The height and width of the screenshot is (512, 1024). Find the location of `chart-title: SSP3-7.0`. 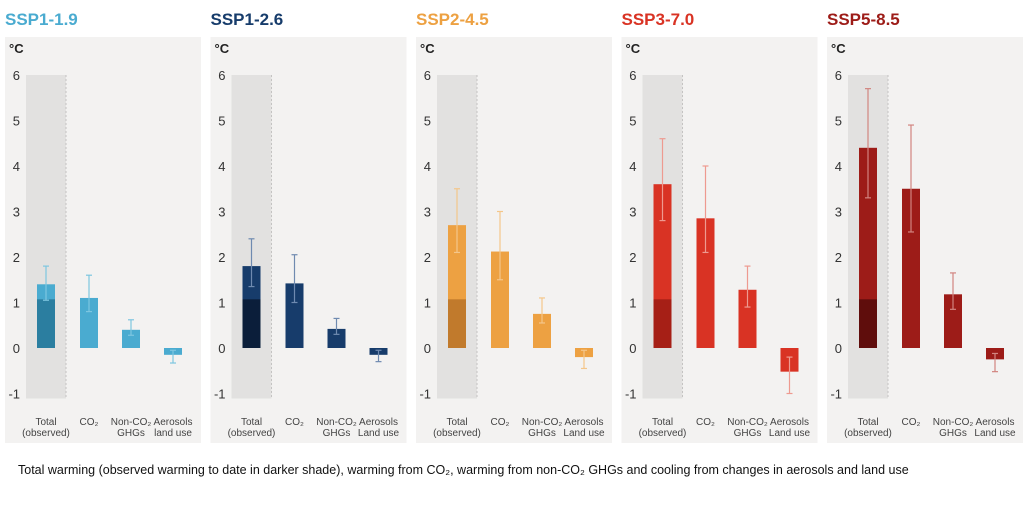

chart-title: SSP3-7.0 is located at coordinates (658, 19).